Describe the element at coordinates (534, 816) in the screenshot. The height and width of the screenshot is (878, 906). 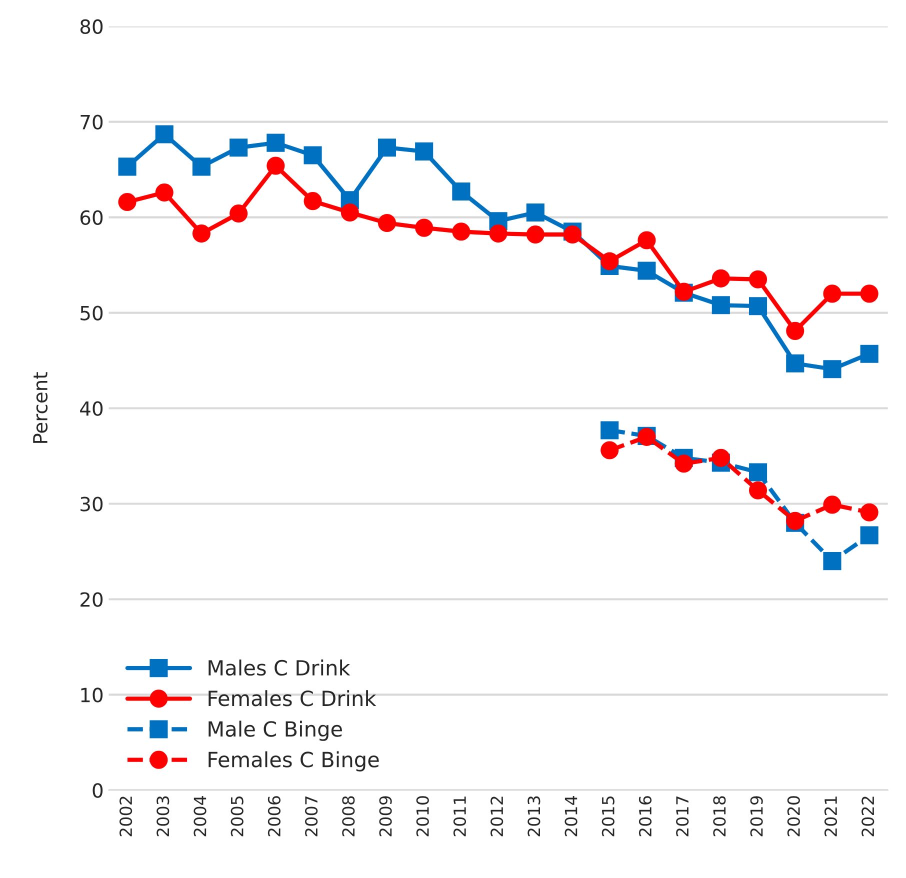
I see `x-tick-label: 2013` at that location.